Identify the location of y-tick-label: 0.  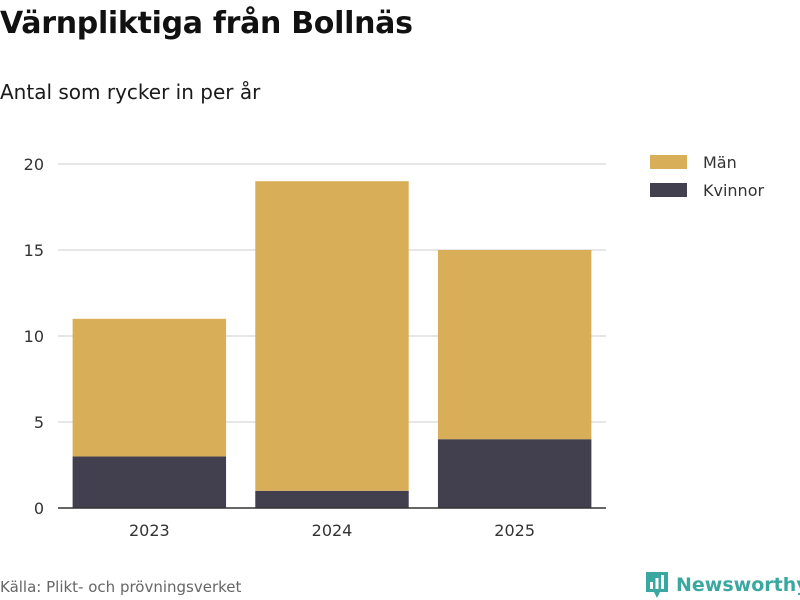
(39, 508).